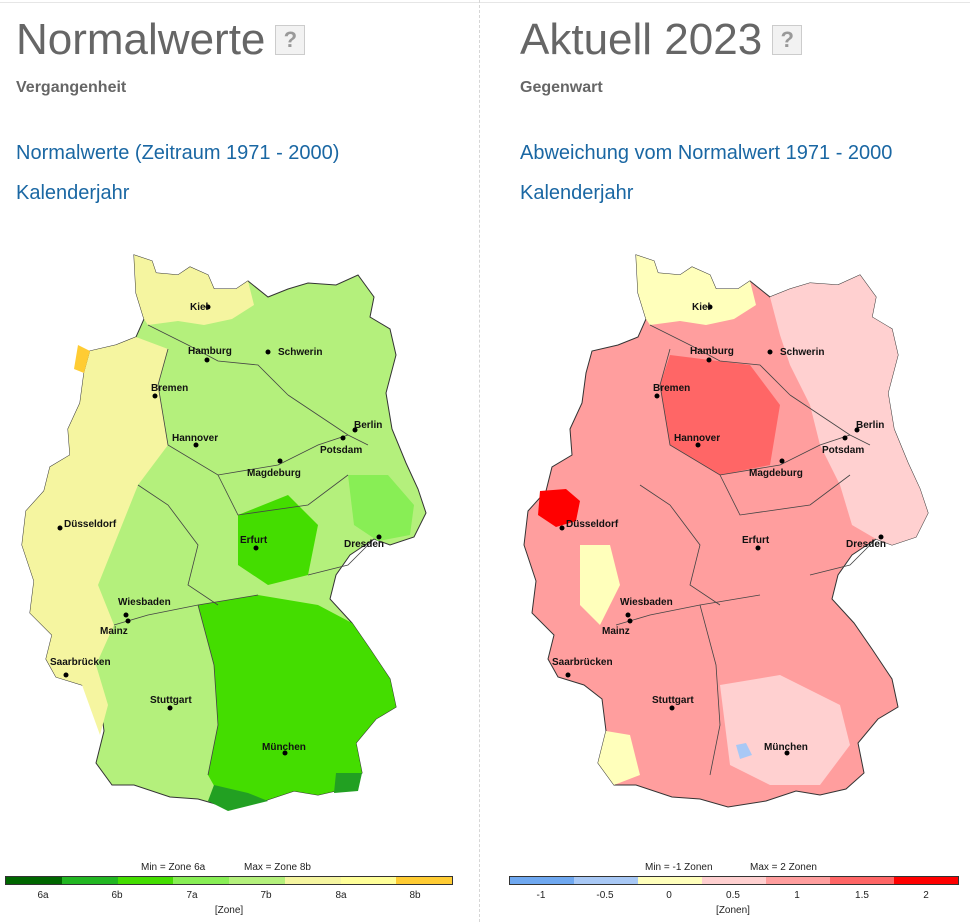 The height and width of the screenshot is (922, 970). Describe the element at coordinates (733, 910) in the screenshot. I see `legend-unit: [Zonen]` at that location.